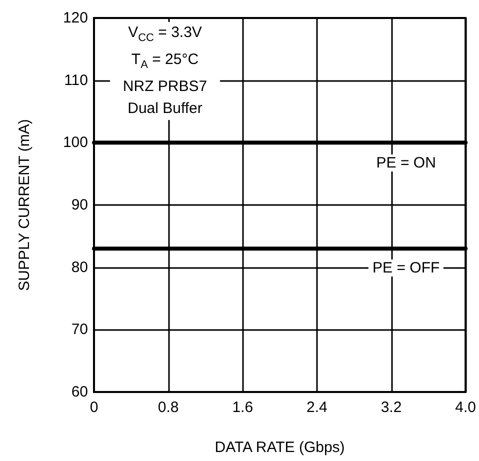  I want to click on x-tick-label: 1.6, so click(243, 407).